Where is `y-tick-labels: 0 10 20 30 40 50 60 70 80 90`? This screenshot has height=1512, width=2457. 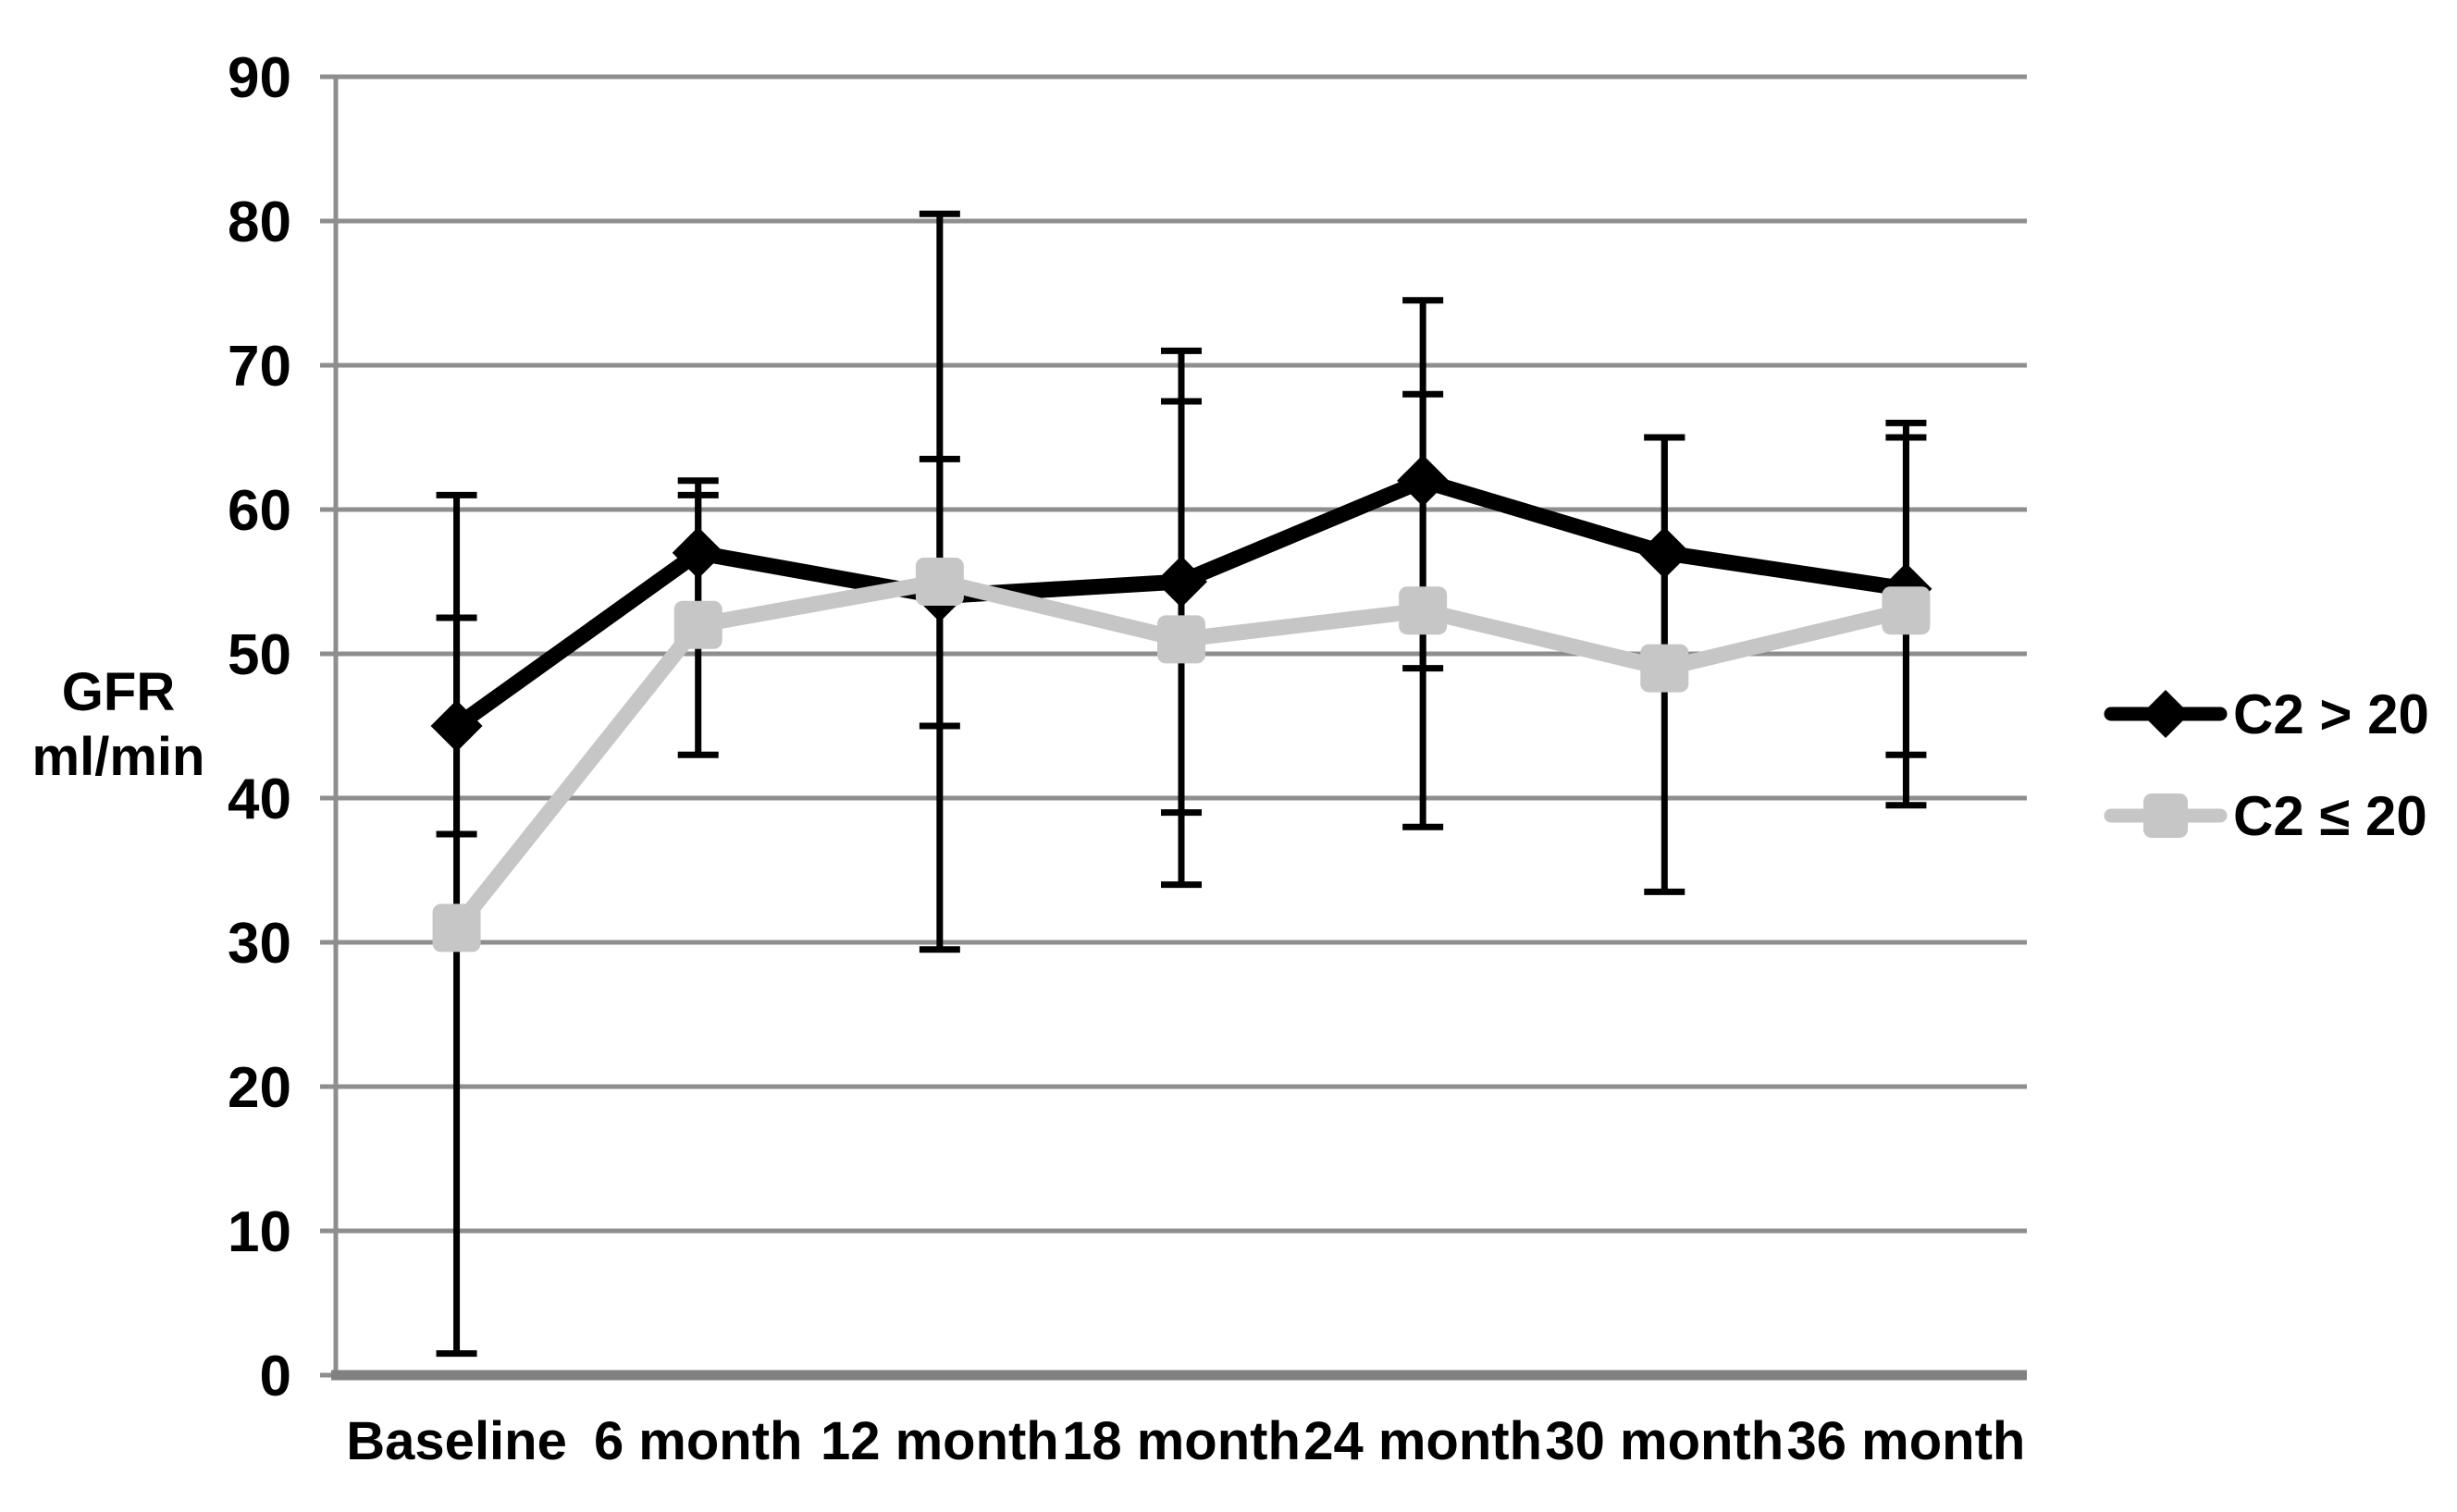
y-tick-labels: 0 10 20 30 40 50 60 70 80 90 is located at coordinates (259, 727).